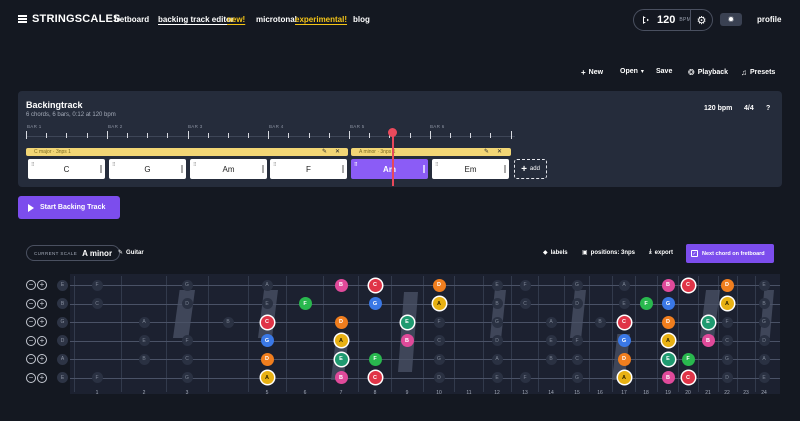  I want to click on chord-block: ⠿ G, so click(147, 169).